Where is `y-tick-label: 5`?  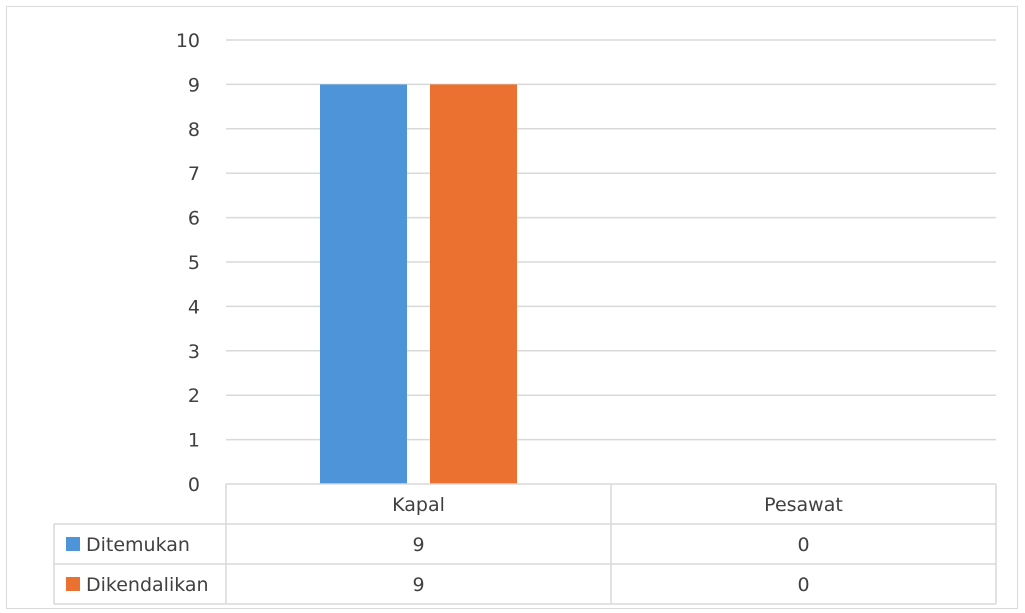
y-tick-label: 5 is located at coordinates (194, 263).